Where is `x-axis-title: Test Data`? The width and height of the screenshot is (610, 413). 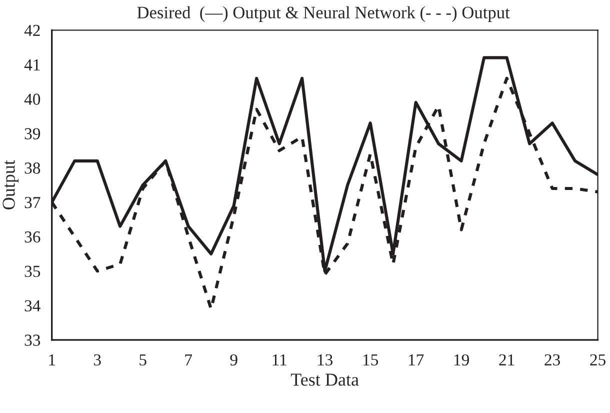 x-axis-title: Test Data is located at coordinates (324, 380).